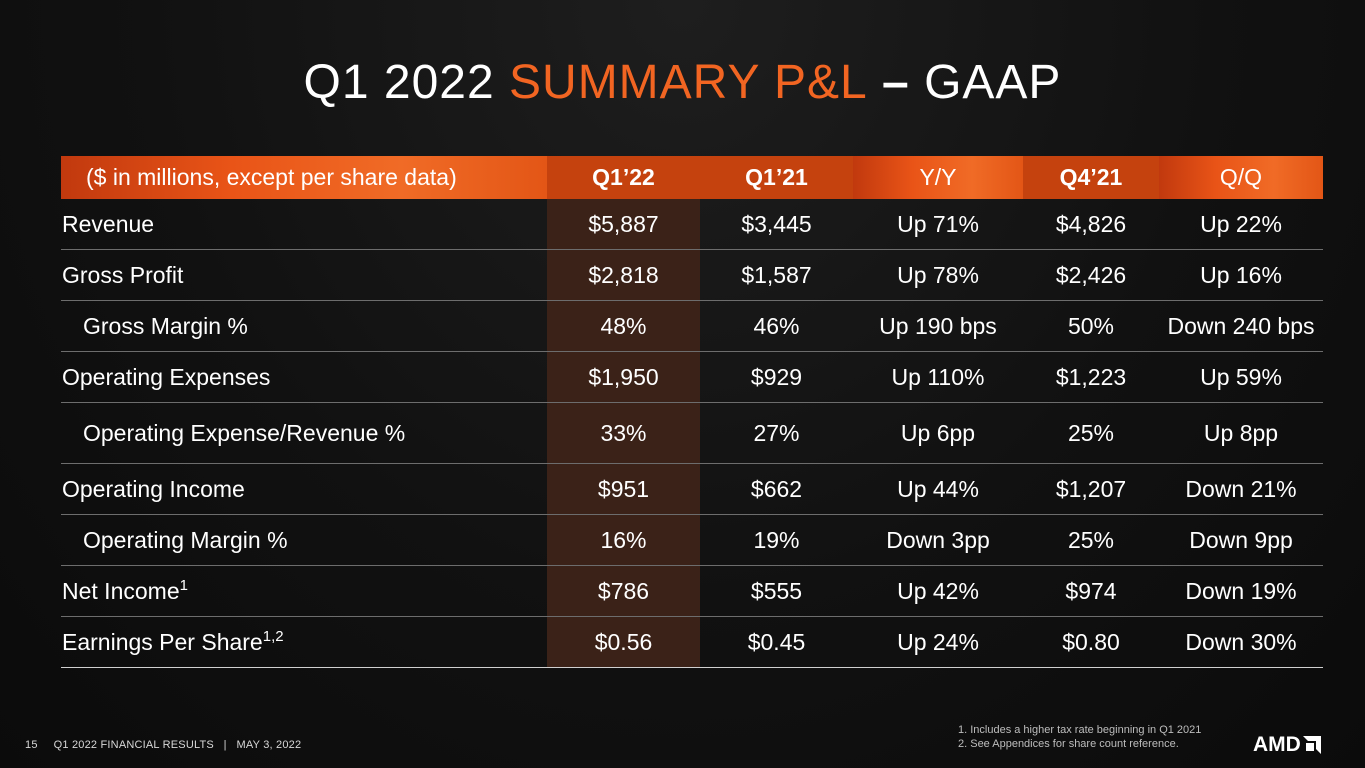 This screenshot has width=1365, height=768. Describe the element at coordinates (1311, 744) in the screenshot. I see `amd-arrow-logo-icon` at that location.